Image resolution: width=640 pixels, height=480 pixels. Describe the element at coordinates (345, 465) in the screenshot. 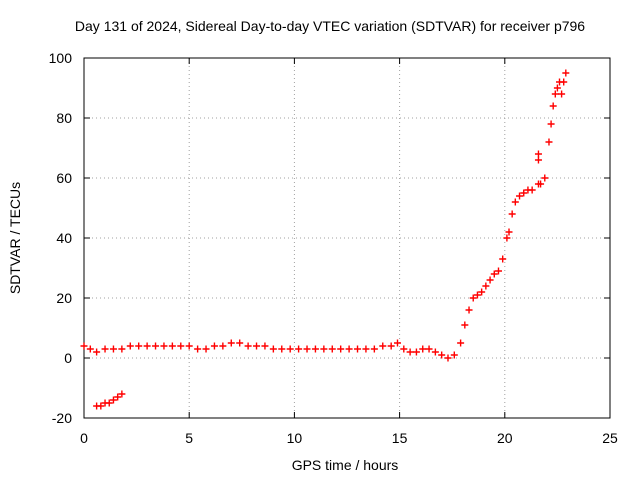

I see `x-axis-label: GPS time / hours` at that location.